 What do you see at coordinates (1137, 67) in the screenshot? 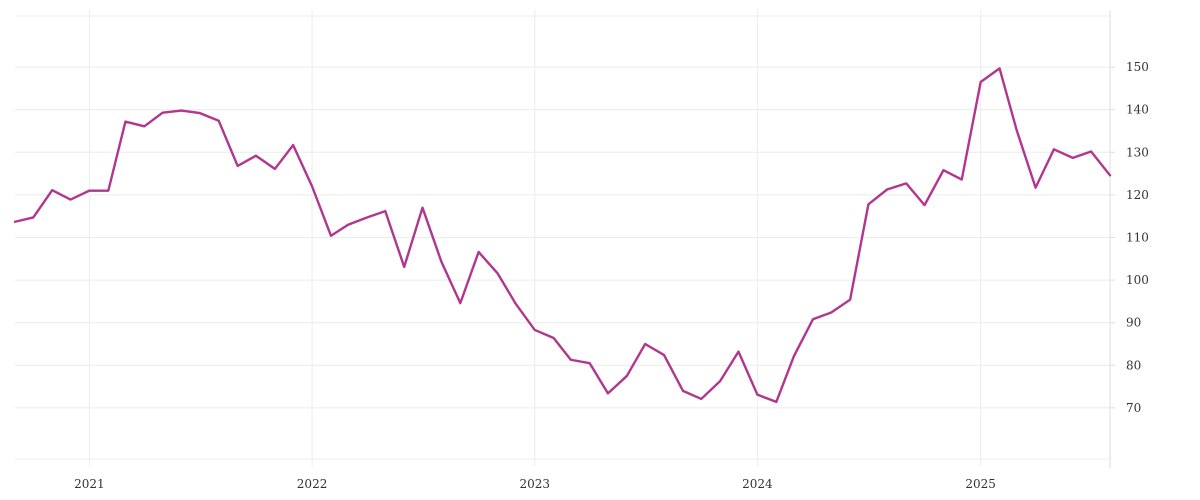
I see `y-tick-label: 150` at bounding box center [1137, 67].